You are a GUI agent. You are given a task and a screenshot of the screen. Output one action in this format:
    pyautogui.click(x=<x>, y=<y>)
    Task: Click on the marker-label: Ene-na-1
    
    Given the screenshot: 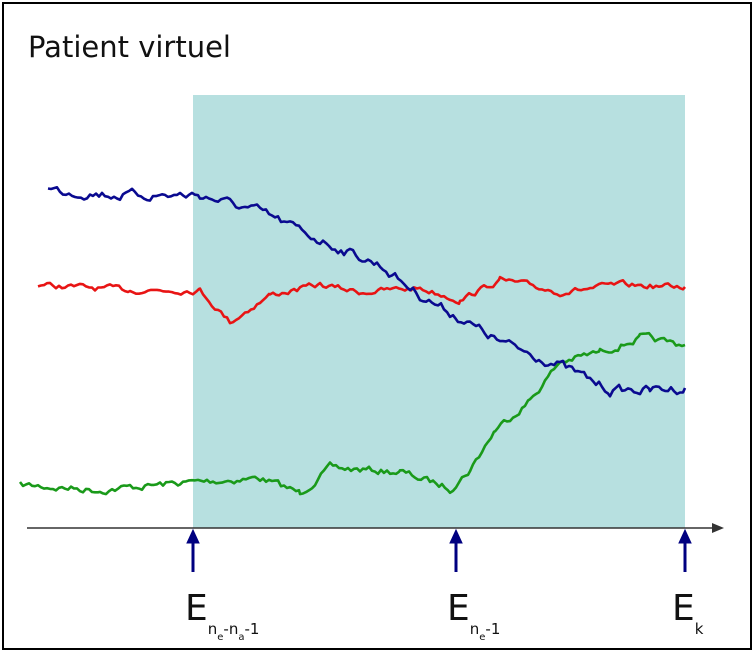 What is the action you would take?
    pyautogui.click(x=222, y=615)
    